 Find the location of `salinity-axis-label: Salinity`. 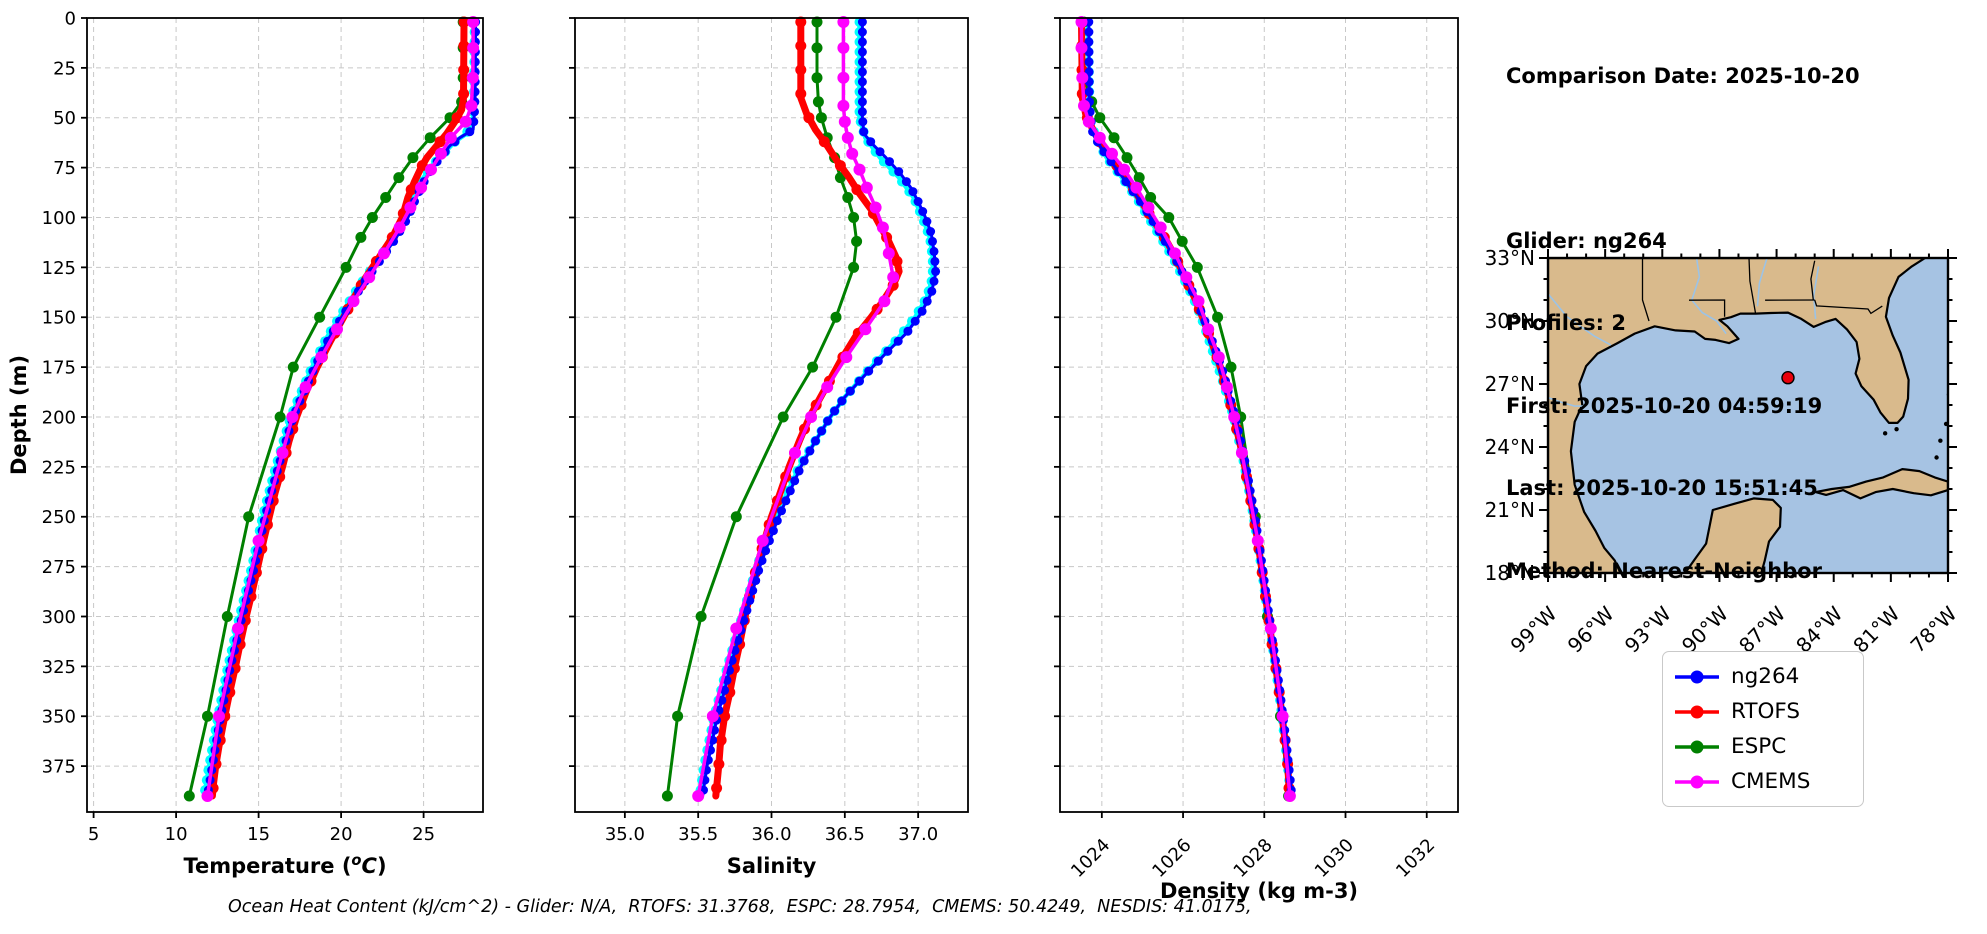

salinity-axis-label: Salinity is located at coordinates (772, 866).